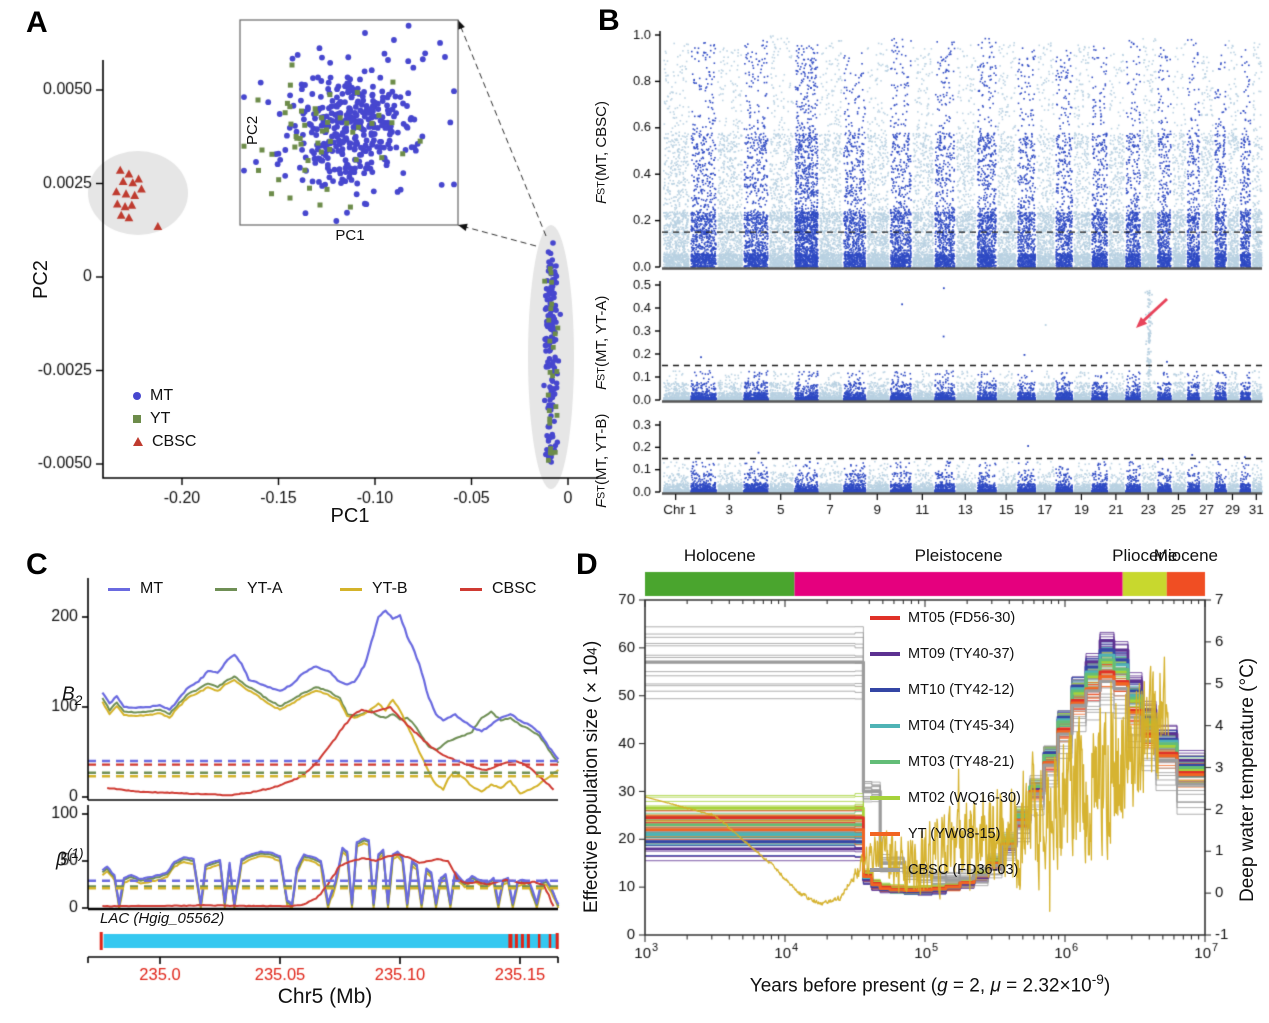 This screenshot has height=1023, width=1269. I want to click on a-y-axis-title: PC2, so click(41, 280).